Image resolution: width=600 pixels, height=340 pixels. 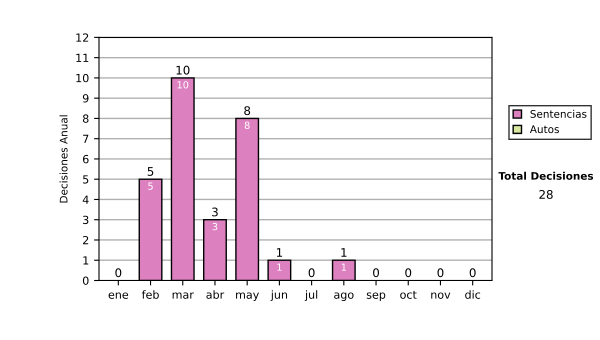 What do you see at coordinates (546, 176) in the screenshot?
I see `text: Total Decisiones` at bounding box center [546, 176].